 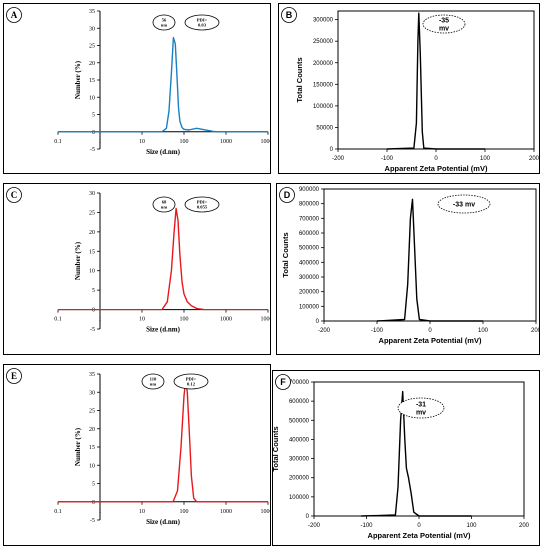 What do you see at coordinates (92, 430) in the screenshot?
I see `y-tick-label: 20` at bounding box center [92, 430].